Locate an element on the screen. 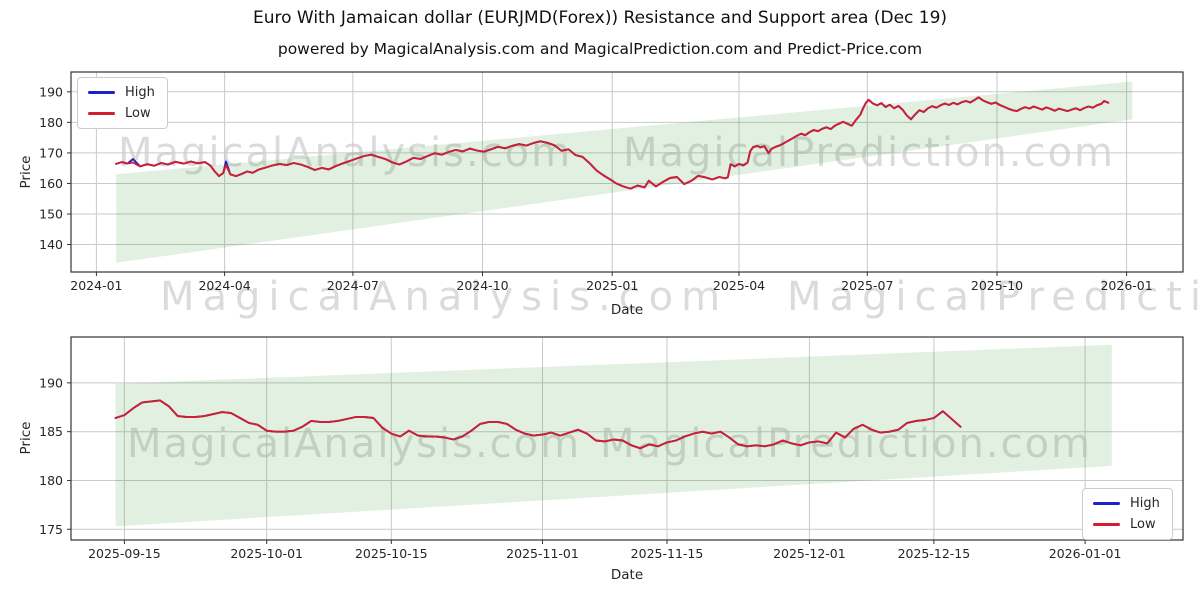 Image resolution: width=1200 pixels, height=600 pixels. x-tick-label: 2025-10-01 is located at coordinates (266, 553).